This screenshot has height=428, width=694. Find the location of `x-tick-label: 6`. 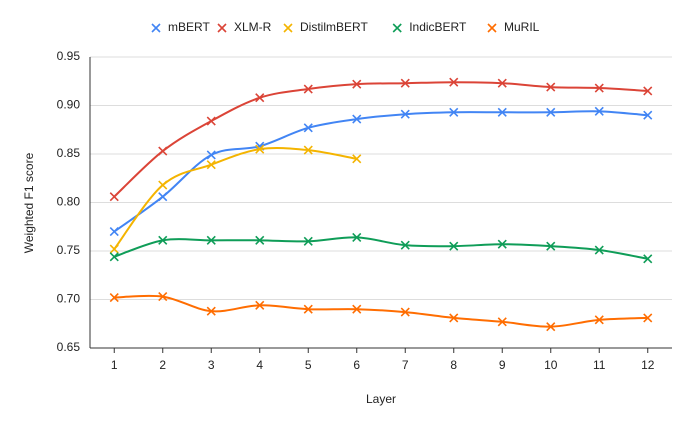

x-tick-label: 6 is located at coordinates (356, 365).